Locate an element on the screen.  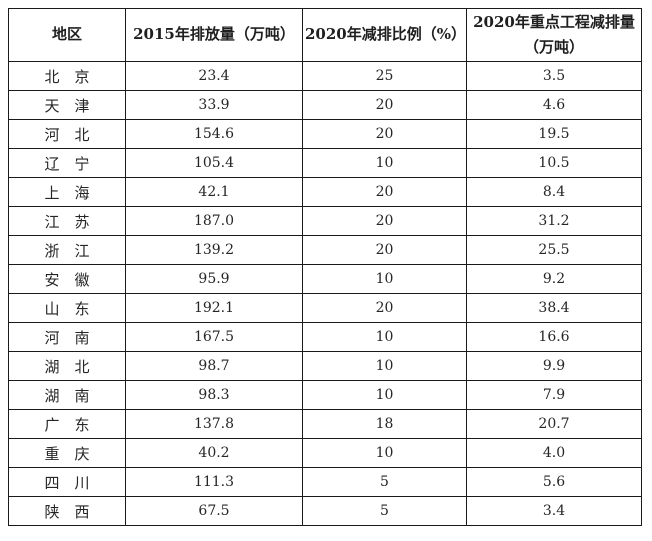
value-cell: 9.9 is located at coordinates (554, 366).